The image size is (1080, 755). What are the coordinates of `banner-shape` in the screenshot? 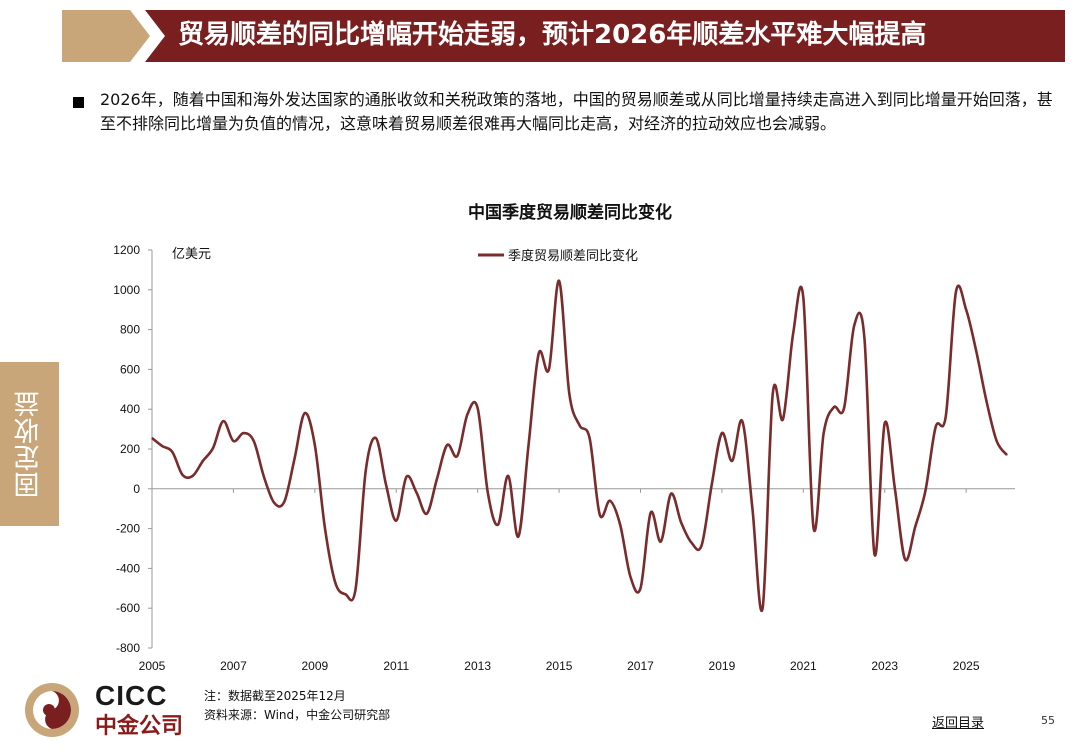 It's located at (563, 36).